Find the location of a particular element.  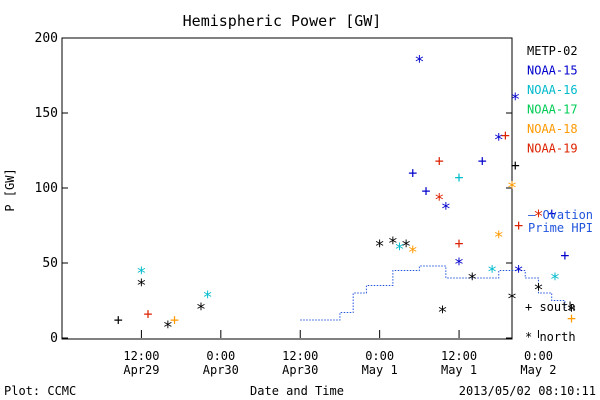

x-axis-label: Date and Time is located at coordinates (297, 391).